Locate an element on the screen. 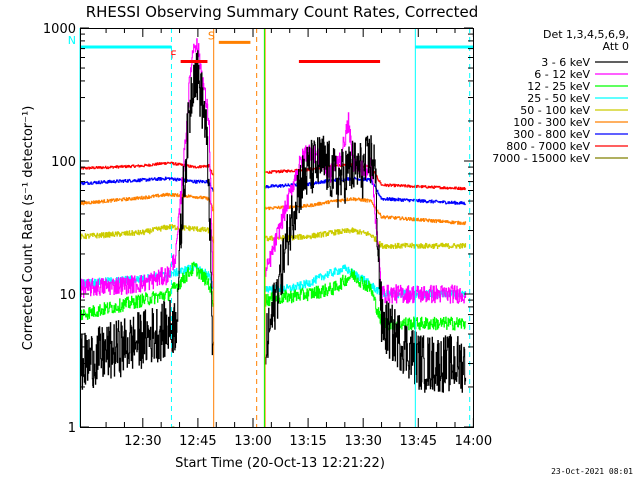 Image resolution: width=640 pixels, height=480 pixels. legend-label: 100 - 300 keV is located at coordinates (551, 122).